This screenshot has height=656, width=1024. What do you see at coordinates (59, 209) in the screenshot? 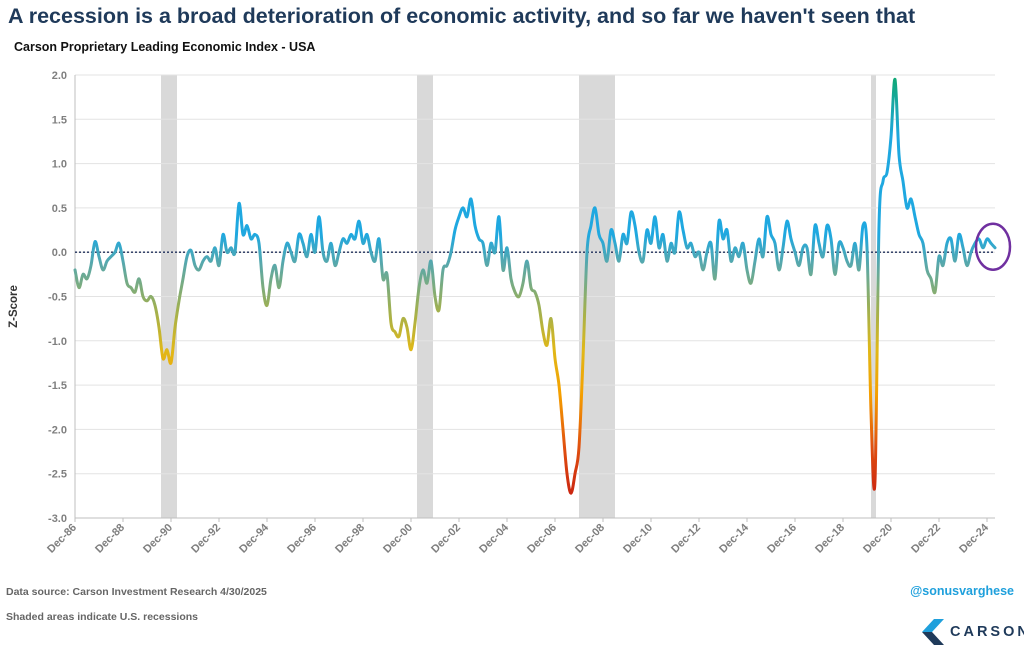
I see `y-tick-label-4: 0.5` at bounding box center [59, 209].